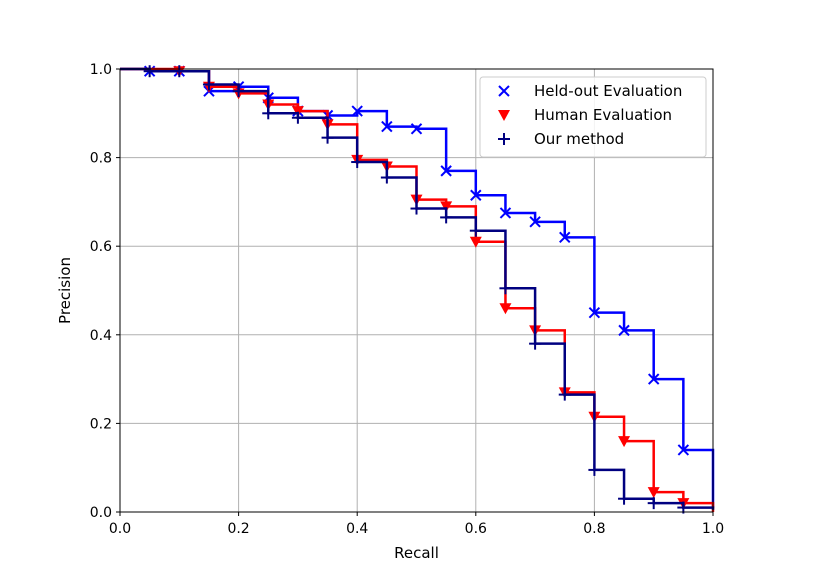 This screenshot has height=575, width=814. What do you see at coordinates (603, 115) in the screenshot?
I see `legend-label: Human Evaluation` at bounding box center [603, 115].